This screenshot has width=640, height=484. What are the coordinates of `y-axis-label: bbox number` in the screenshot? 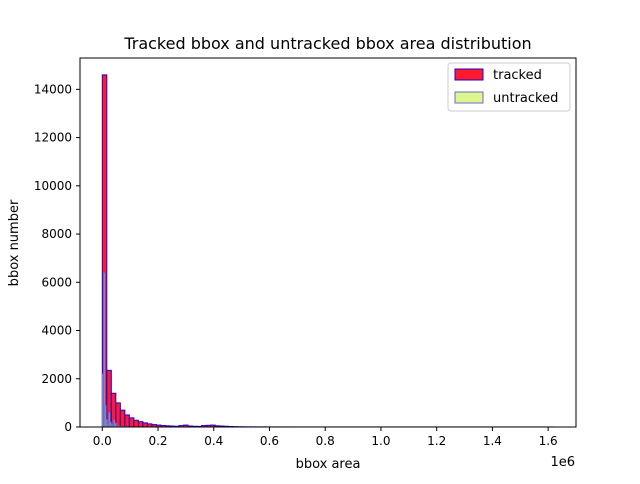 It's located at (14, 242).